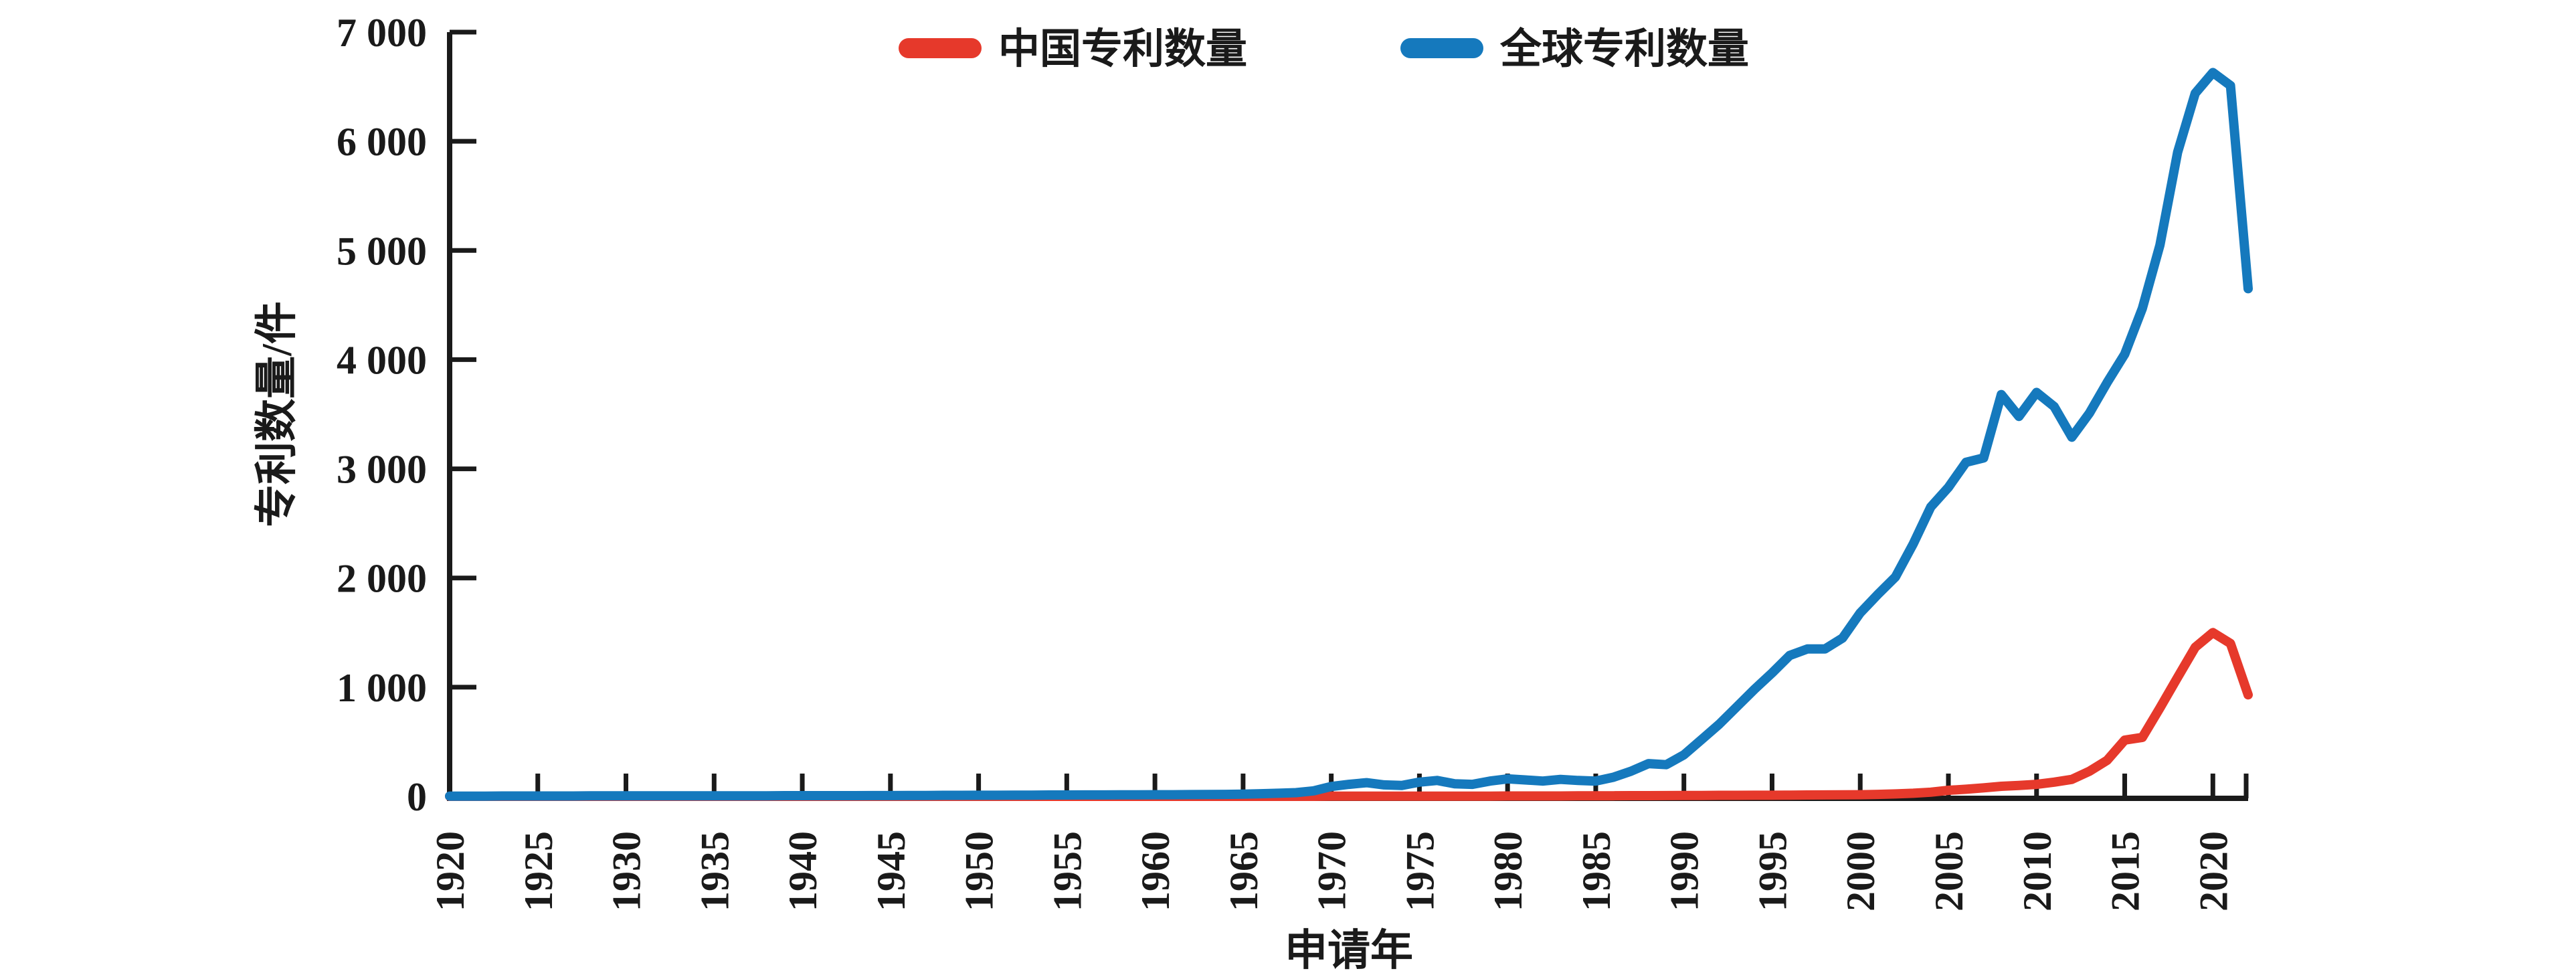 The image size is (2576, 975). What do you see at coordinates (2037, 871) in the screenshot?
I see `x-tick-label: 2010` at bounding box center [2037, 871].